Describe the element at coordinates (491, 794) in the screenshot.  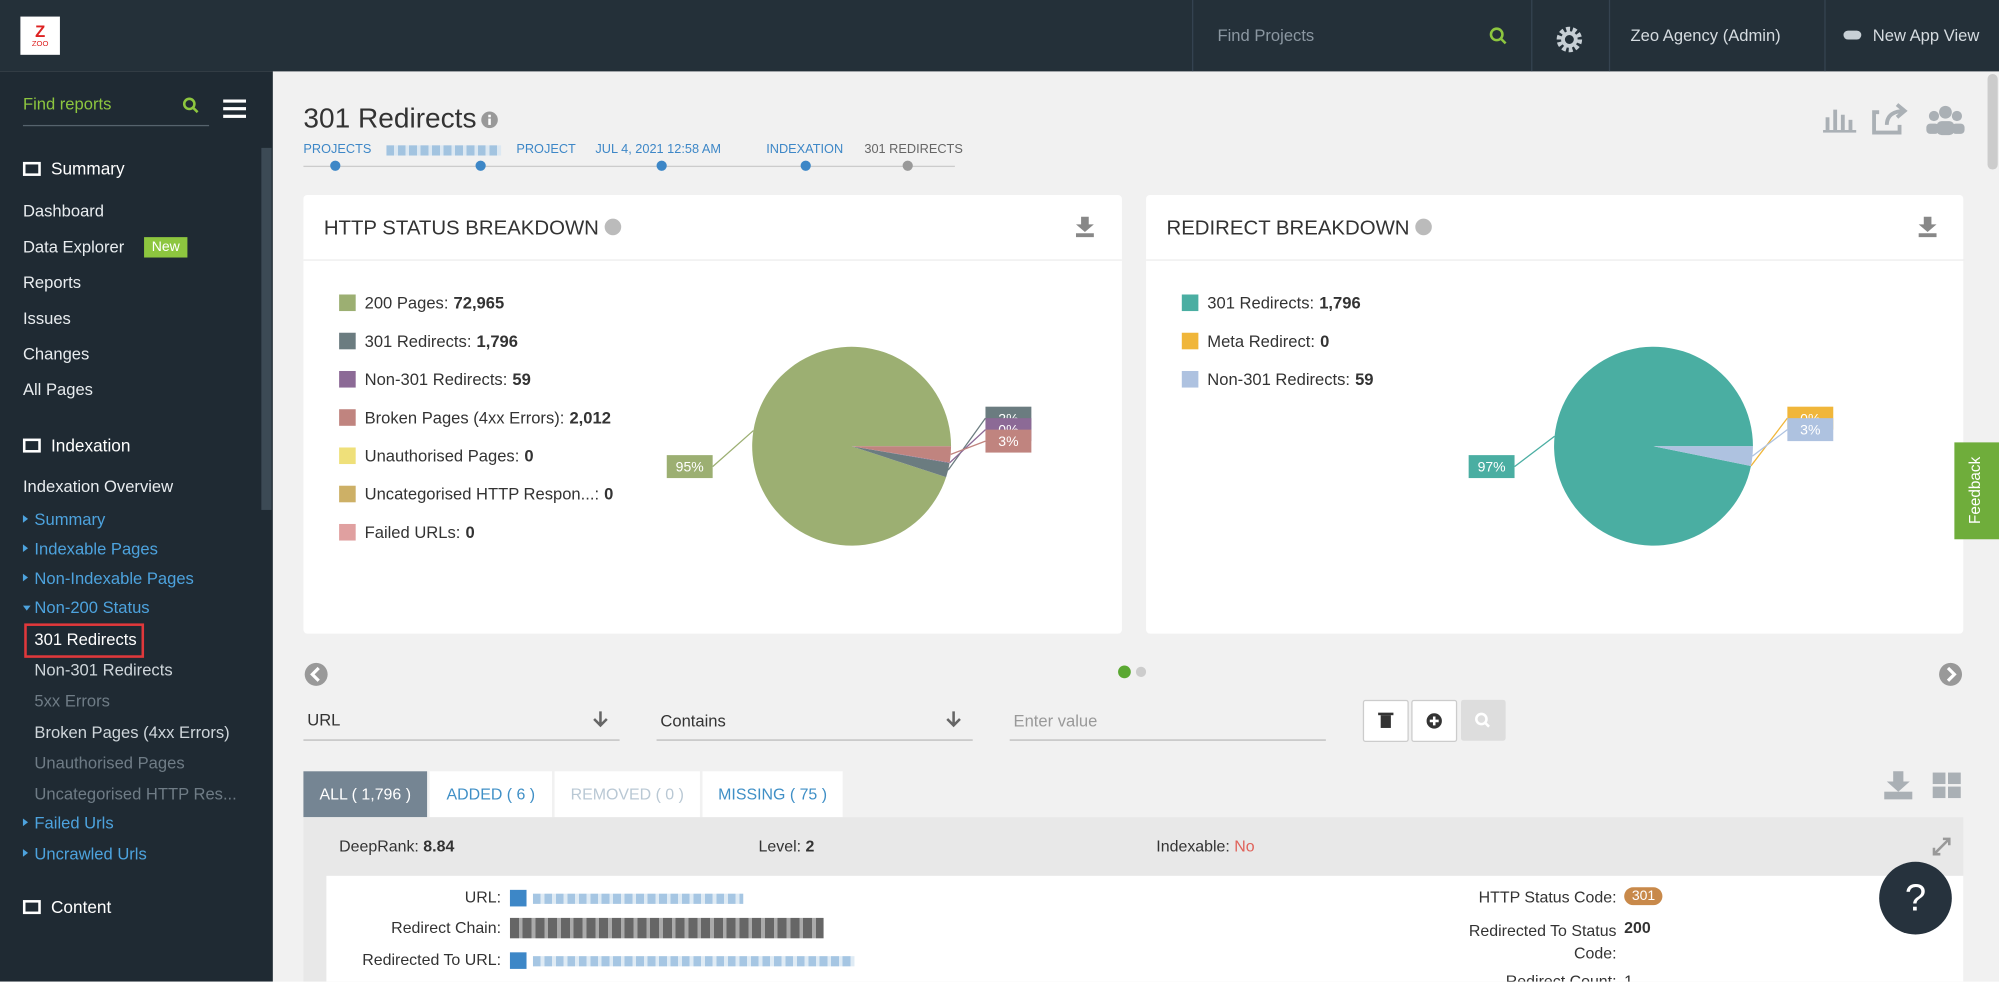
I see `tab: ADDED ( 6 )` at that location.